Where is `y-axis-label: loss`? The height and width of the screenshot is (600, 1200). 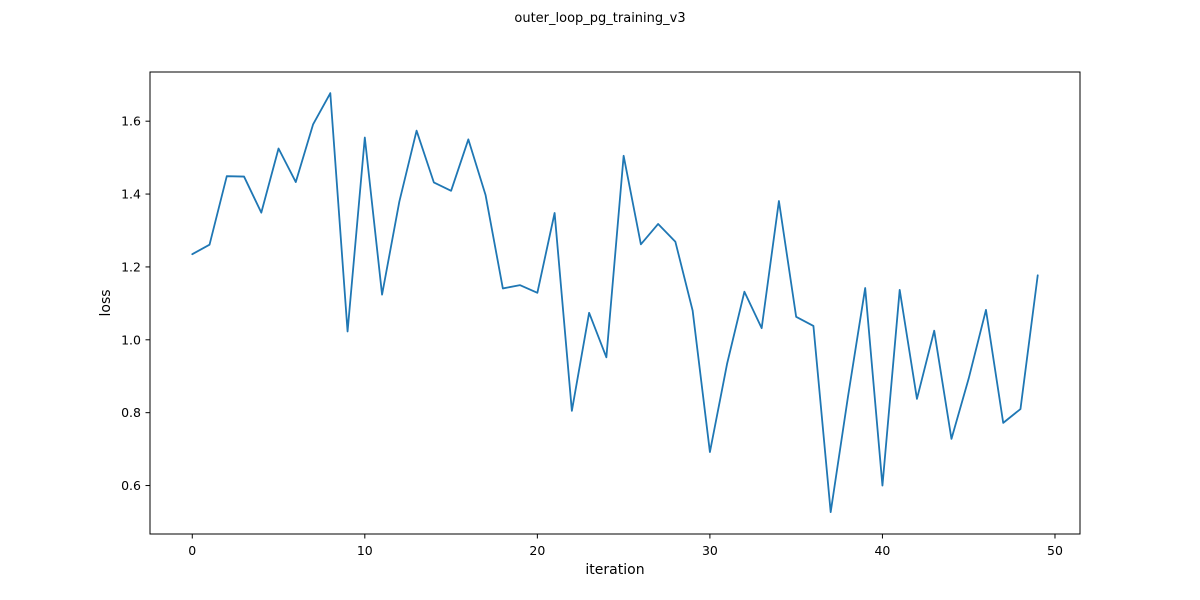 y-axis-label: loss is located at coordinates (106, 302).